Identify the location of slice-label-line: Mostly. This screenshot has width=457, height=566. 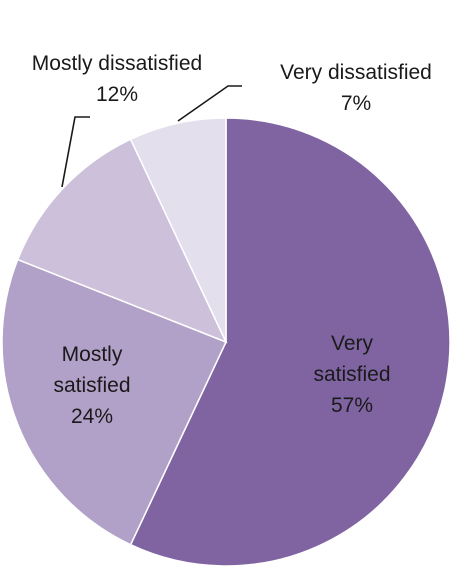
(92, 354).